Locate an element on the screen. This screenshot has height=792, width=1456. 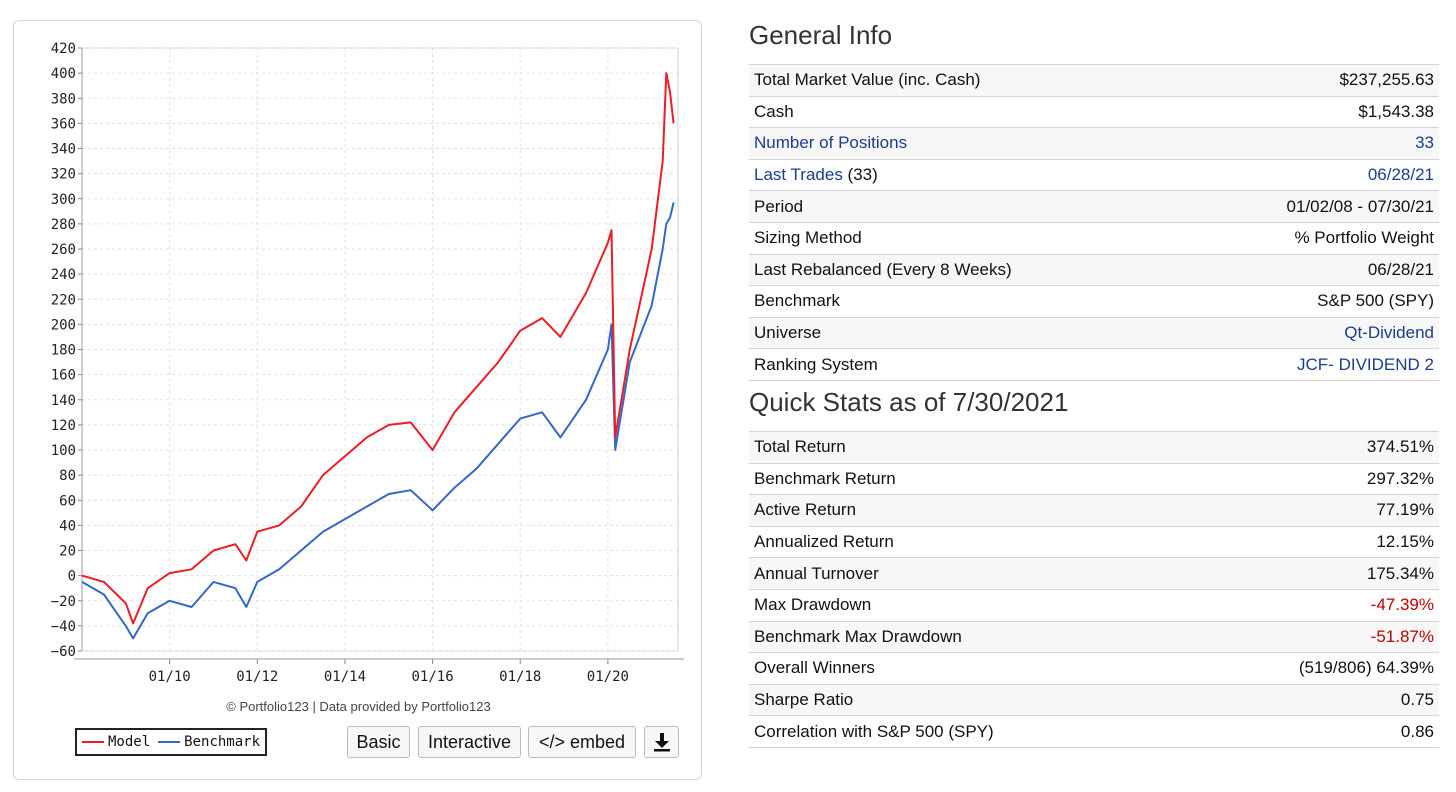
row-value: 175.34% is located at coordinates (1312, 573).